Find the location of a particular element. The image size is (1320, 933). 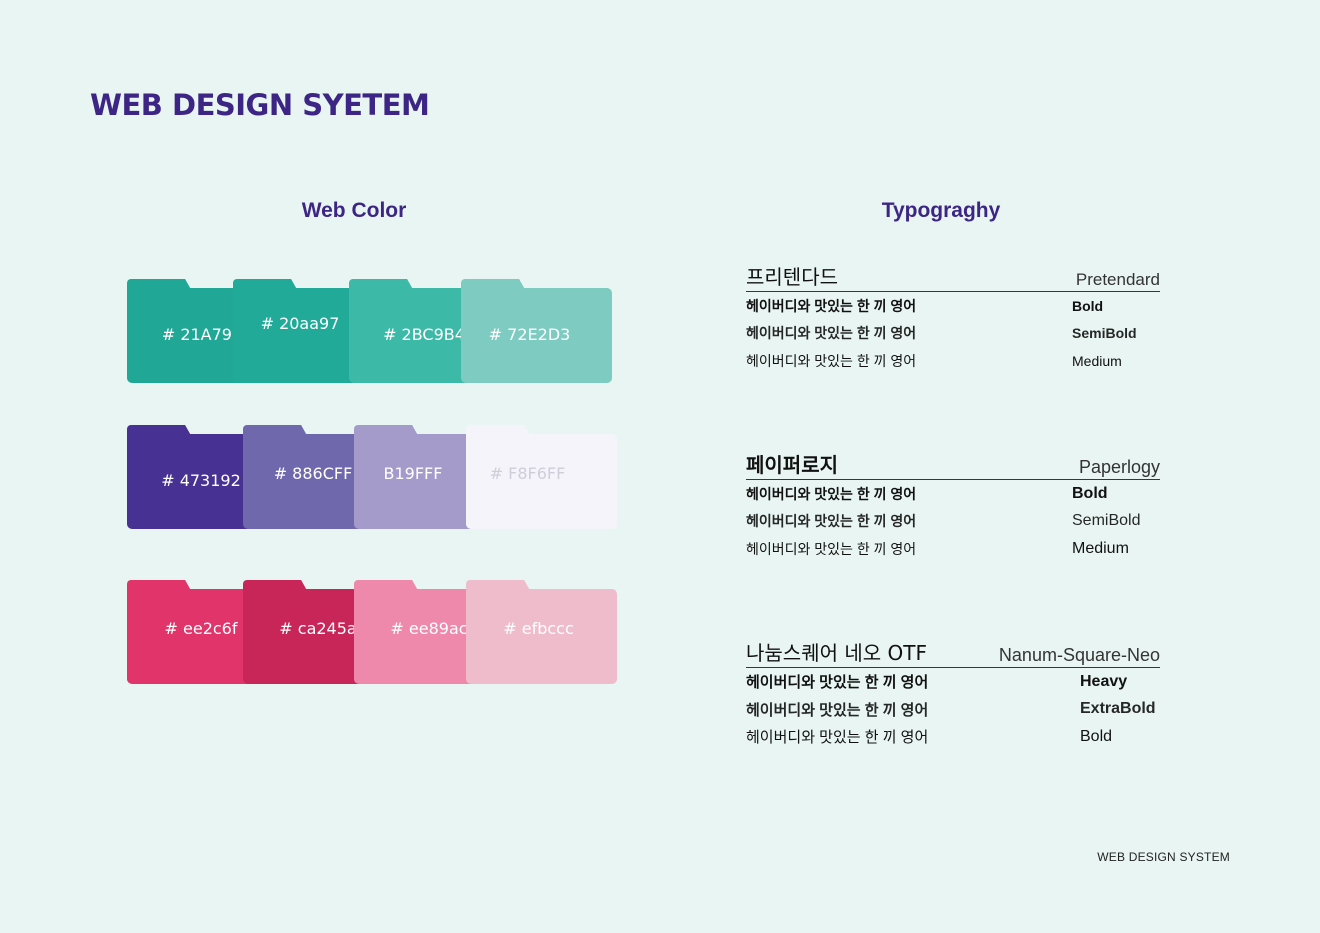

color-code-label: # ee89ac is located at coordinates (429, 628).